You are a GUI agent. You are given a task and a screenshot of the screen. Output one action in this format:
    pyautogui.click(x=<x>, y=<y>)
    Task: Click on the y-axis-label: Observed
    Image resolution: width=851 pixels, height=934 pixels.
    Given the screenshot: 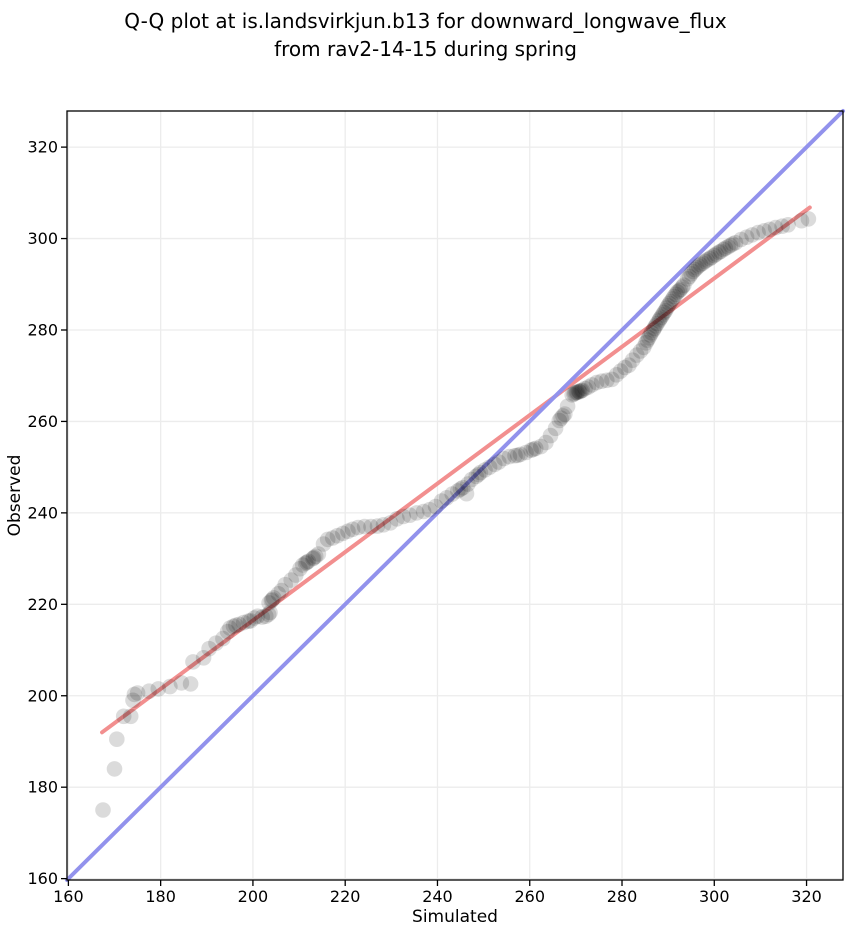 What is the action you would take?
    pyautogui.click(x=15, y=496)
    